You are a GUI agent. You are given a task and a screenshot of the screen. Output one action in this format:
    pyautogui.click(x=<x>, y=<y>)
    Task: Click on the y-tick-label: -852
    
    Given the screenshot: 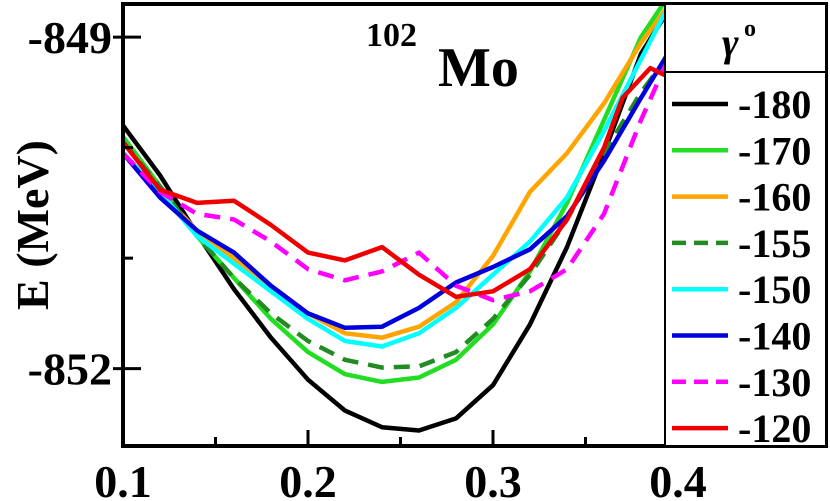 What is the action you would take?
    pyautogui.click(x=70, y=369)
    